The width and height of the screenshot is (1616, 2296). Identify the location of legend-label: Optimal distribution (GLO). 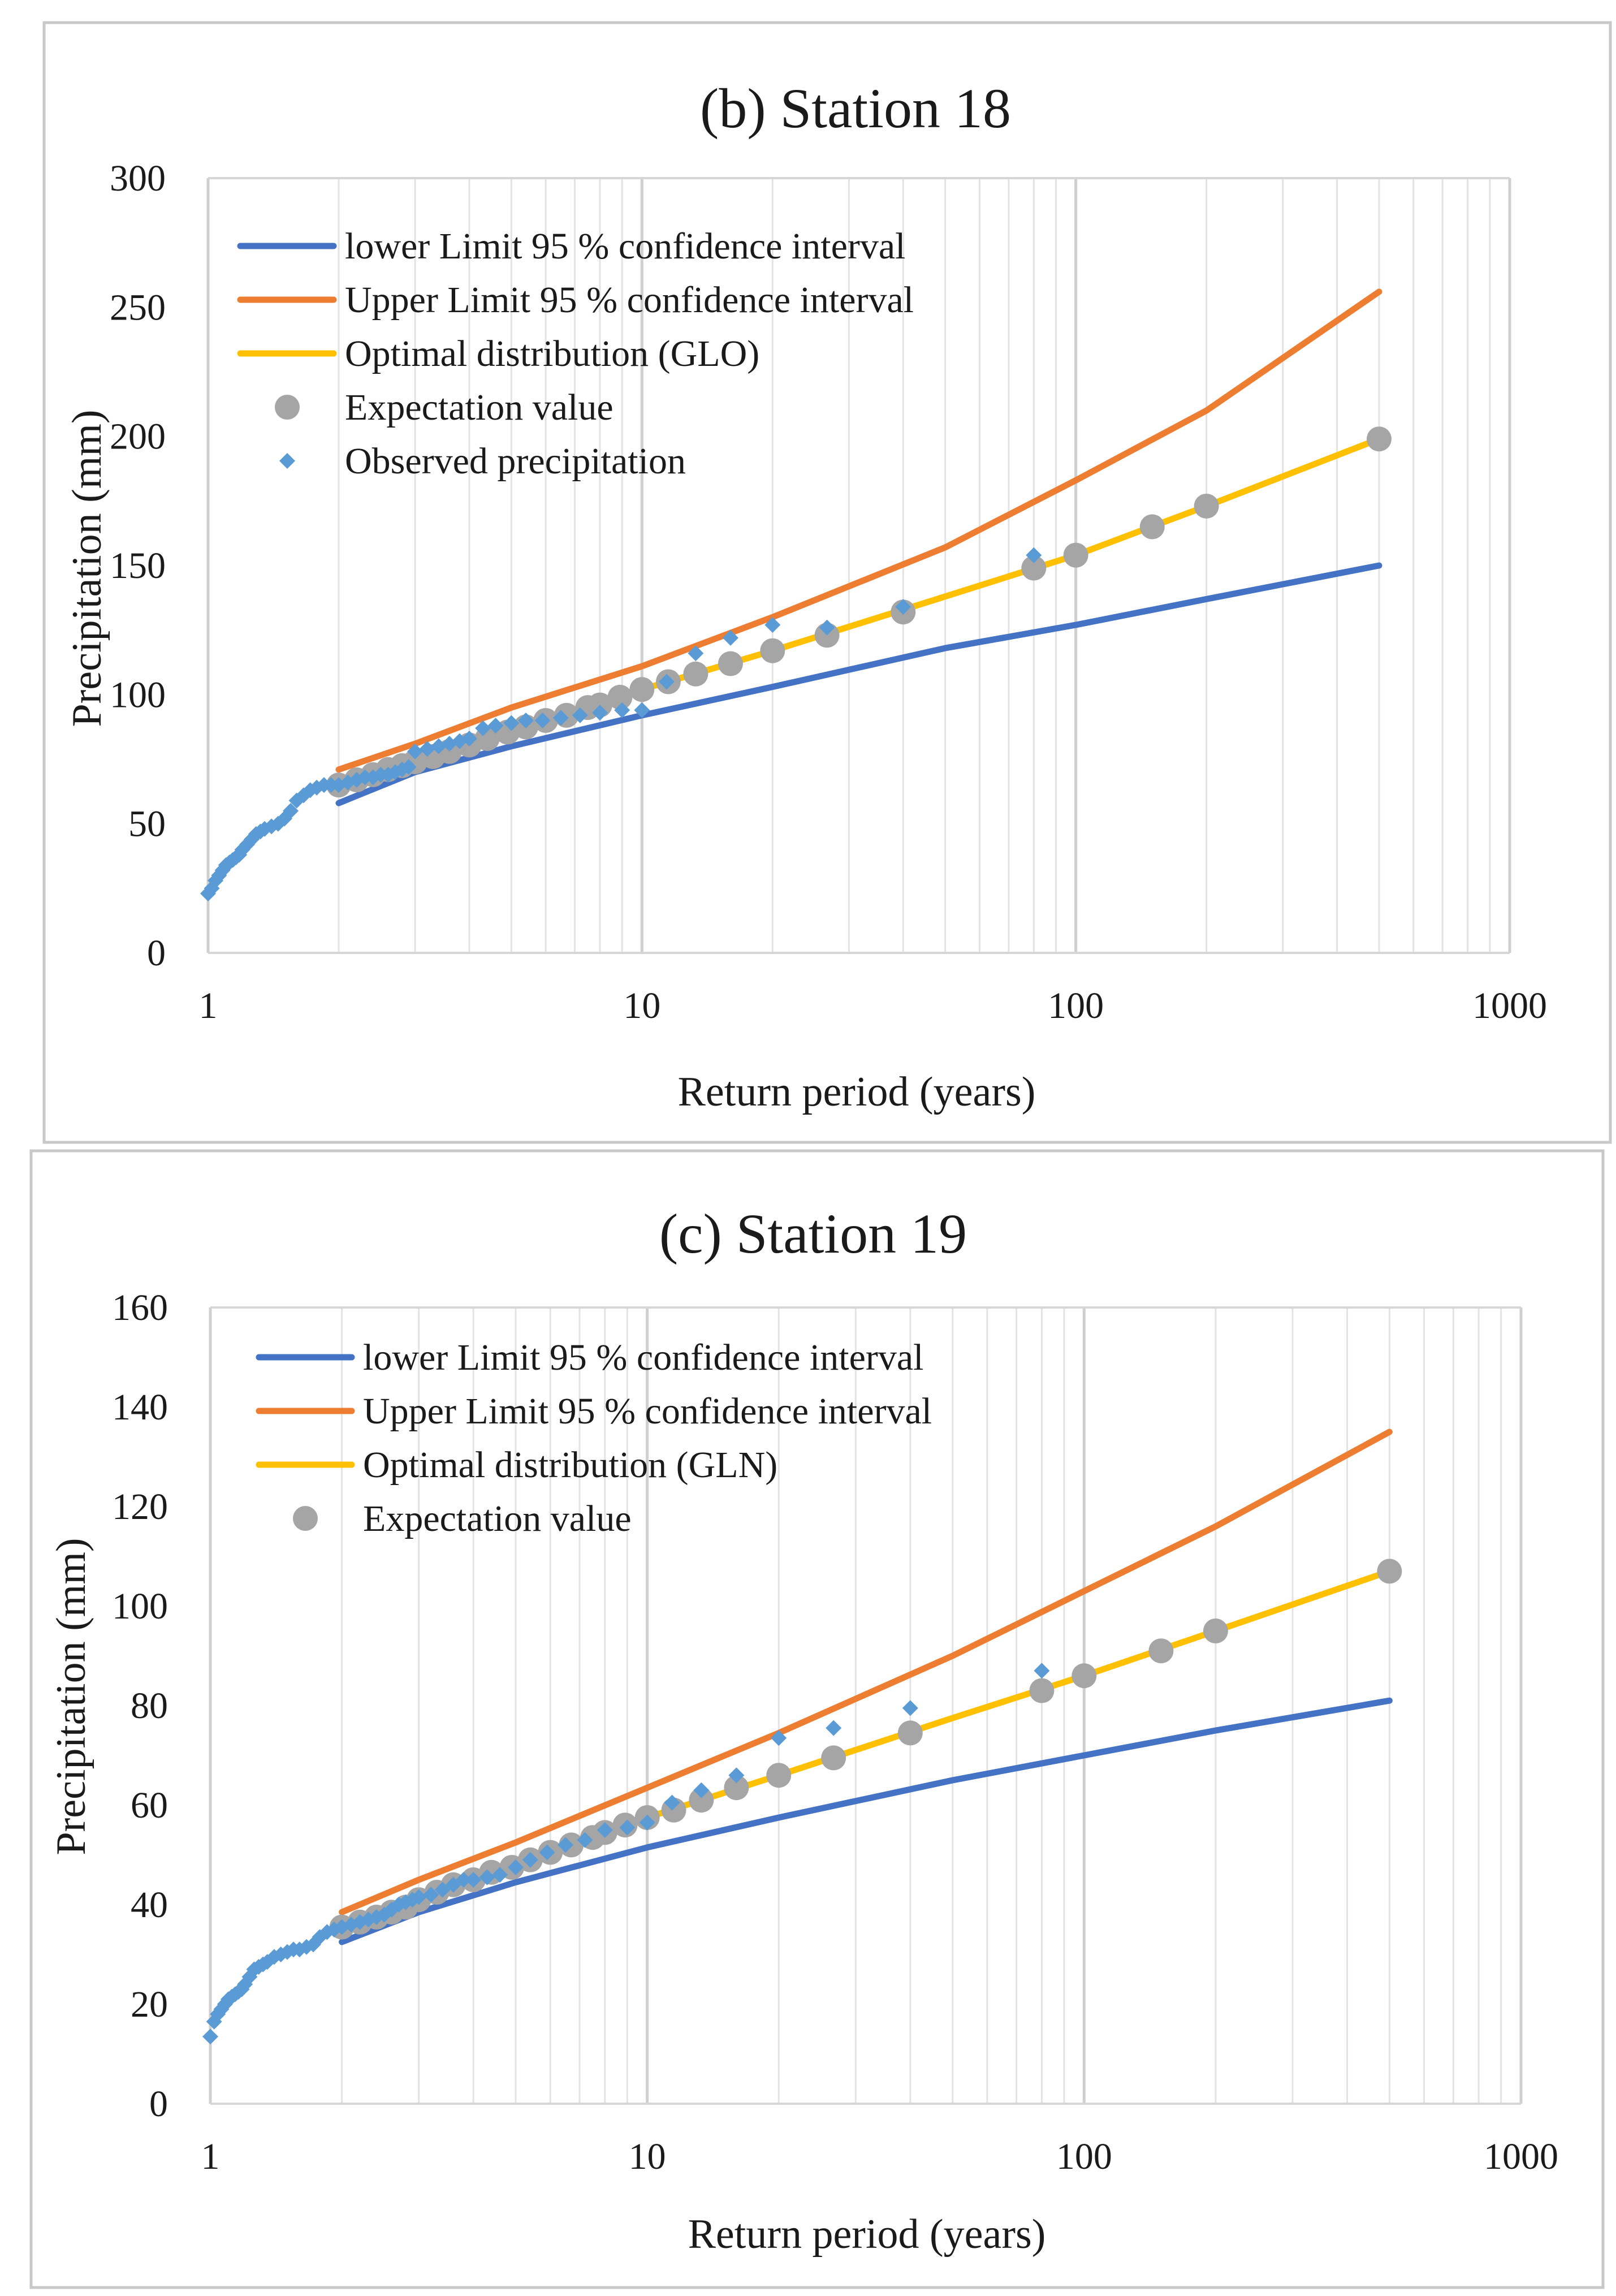
(552, 354).